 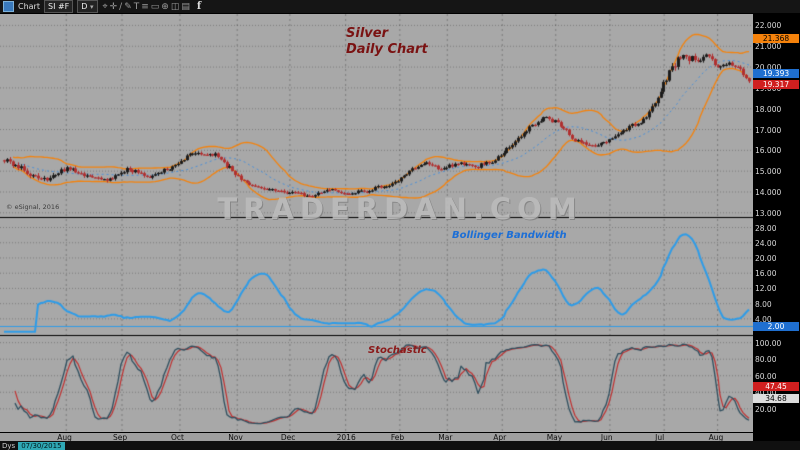 What do you see at coordinates (500, 437) in the screenshot?
I see `time-axis-label: Apr` at bounding box center [500, 437].